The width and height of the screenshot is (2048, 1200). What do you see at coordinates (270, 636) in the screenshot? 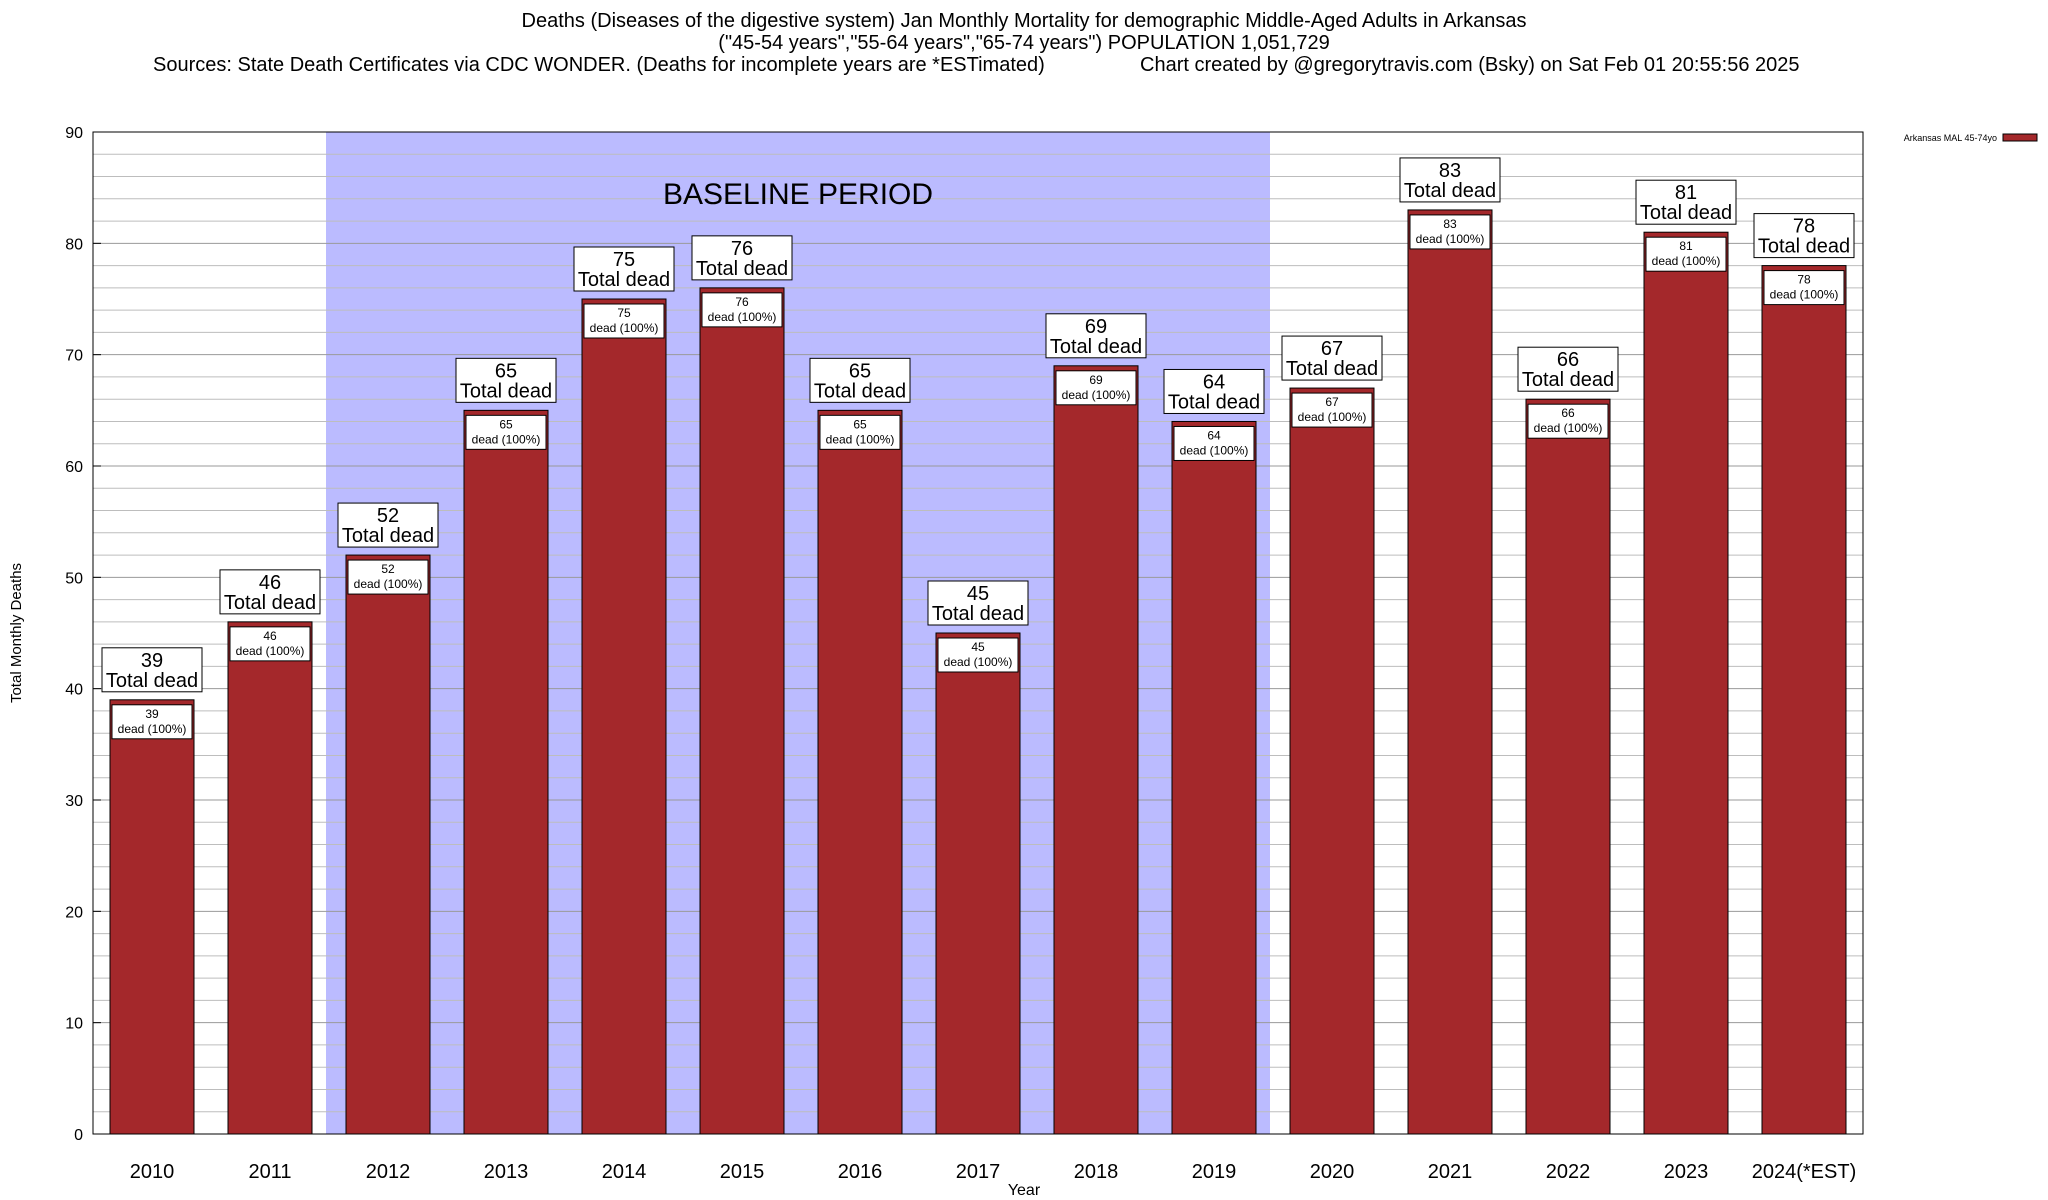
I see `inner-label-value: 46` at bounding box center [270, 636].